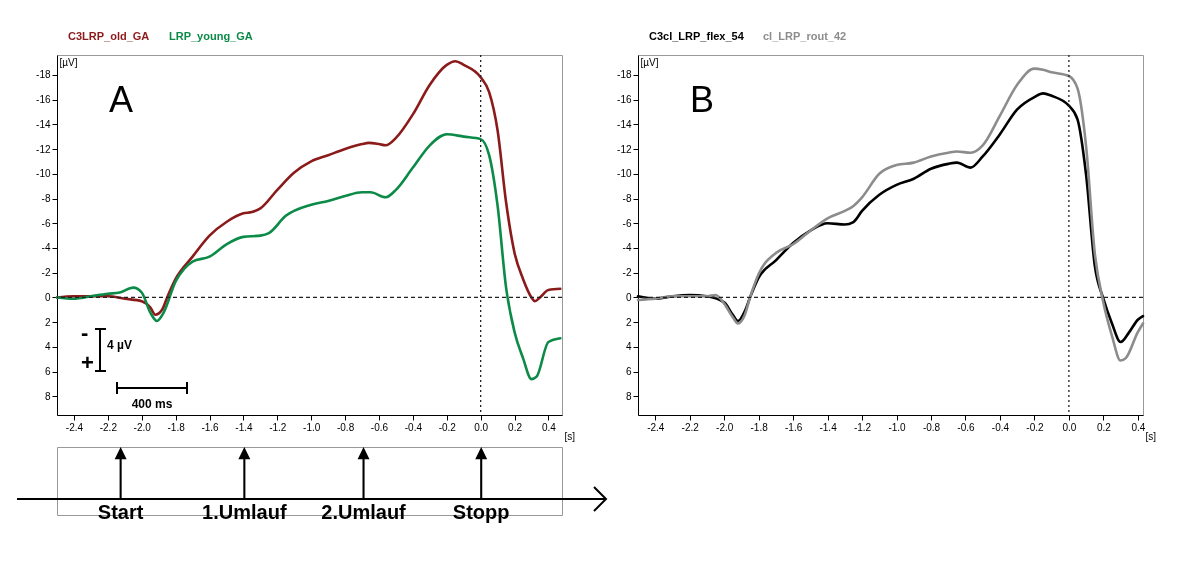 Image resolution: width=1193 pixels, height=585 pixels. What do you see at coordinates (109, 35) in the screenshot?
I see `text: C3LRP_old_GA` at bounding box center [109, 35].